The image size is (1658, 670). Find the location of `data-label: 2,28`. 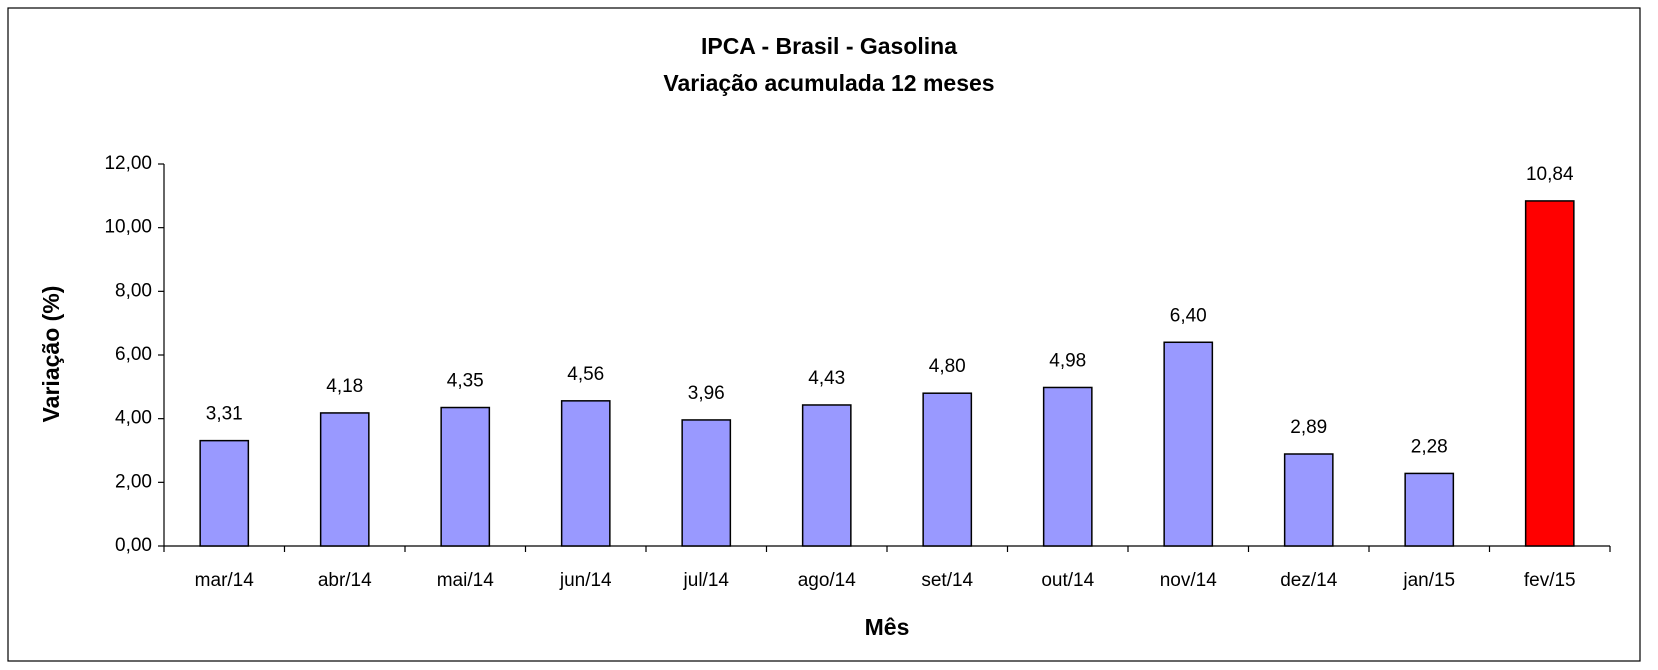

data-label: 2,28 is located at coordinates (1429, 446).